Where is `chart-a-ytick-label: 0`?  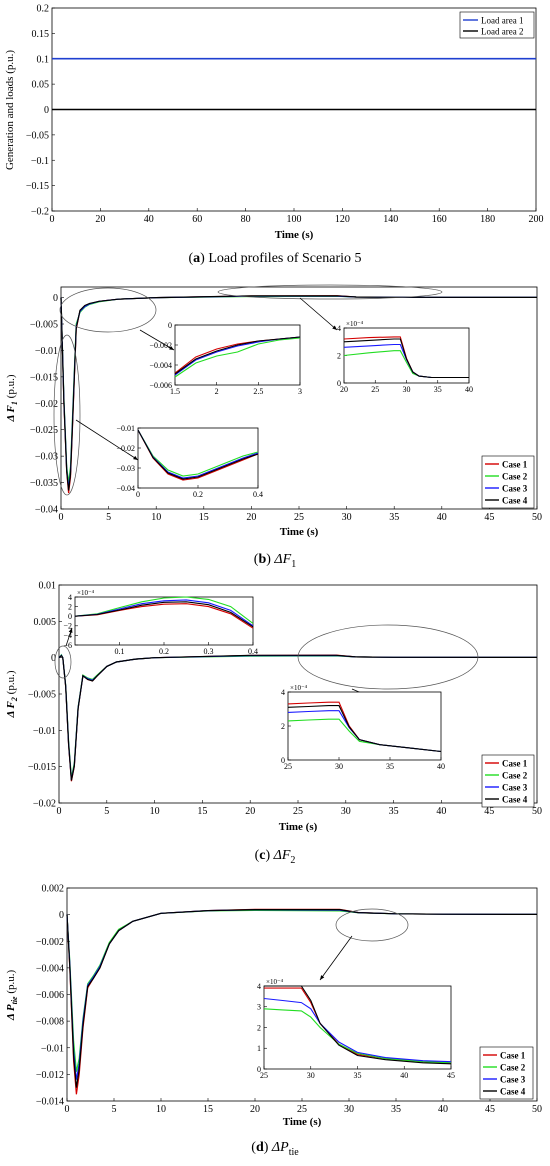
chart-a-ytick-label: 0 is located at coordinates (46, 110).